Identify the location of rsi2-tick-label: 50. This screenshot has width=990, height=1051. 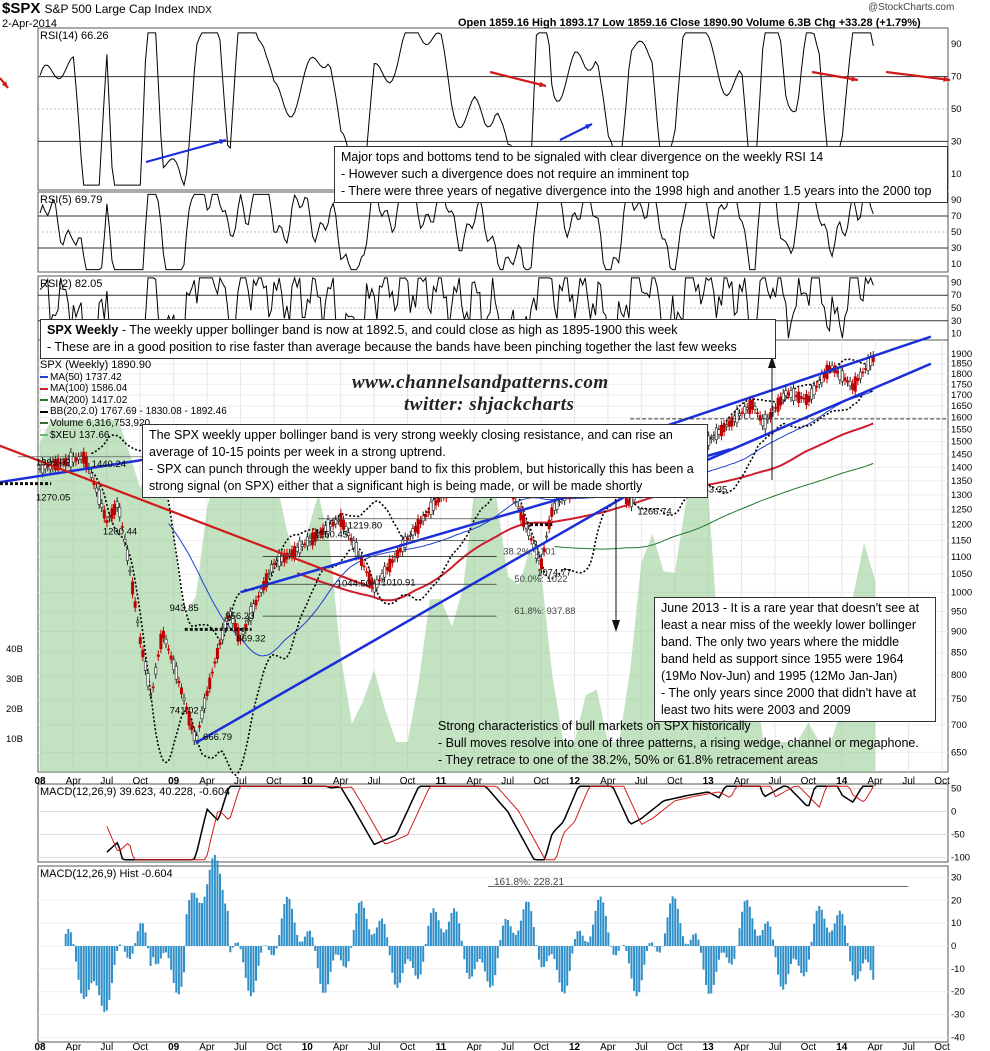
(956, 308).